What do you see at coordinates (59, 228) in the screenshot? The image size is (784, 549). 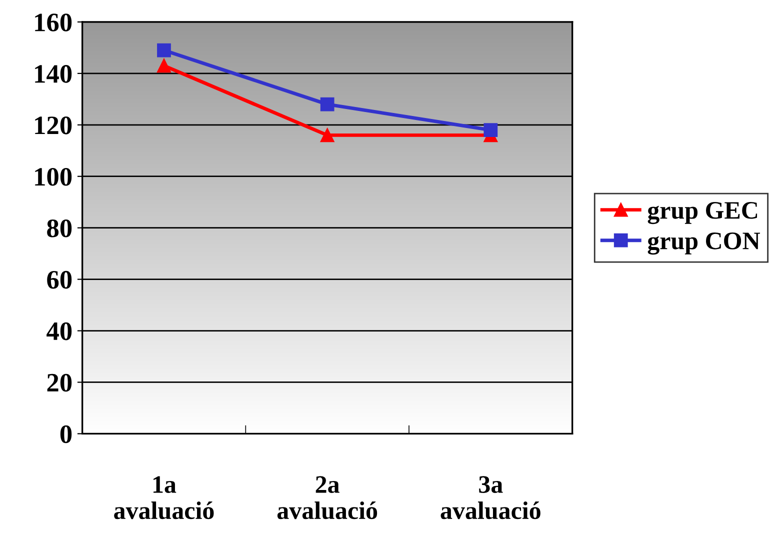 I see `y-tick-label: 80` at bounding box center [59, 228].